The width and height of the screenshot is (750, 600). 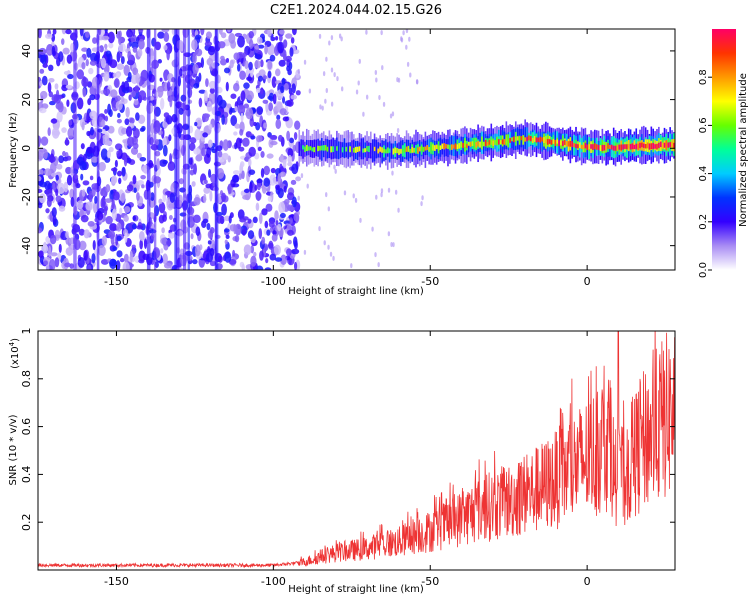 What do you see at coordinates (26, 379) in the screenshot?
I see `y-tick-label: 0.8` at bounding box center [26, 379].